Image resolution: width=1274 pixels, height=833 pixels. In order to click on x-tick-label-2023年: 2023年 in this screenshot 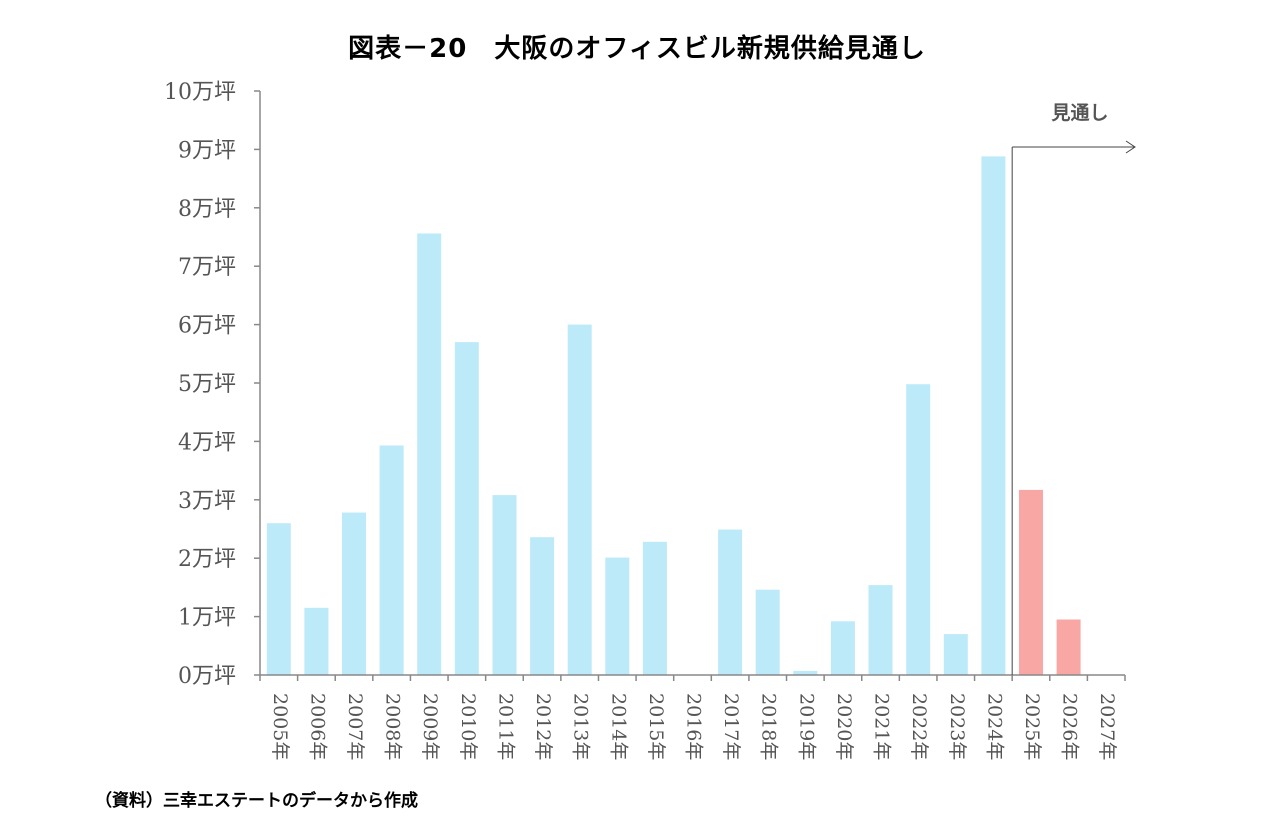, I will do `click(957, 726)`.